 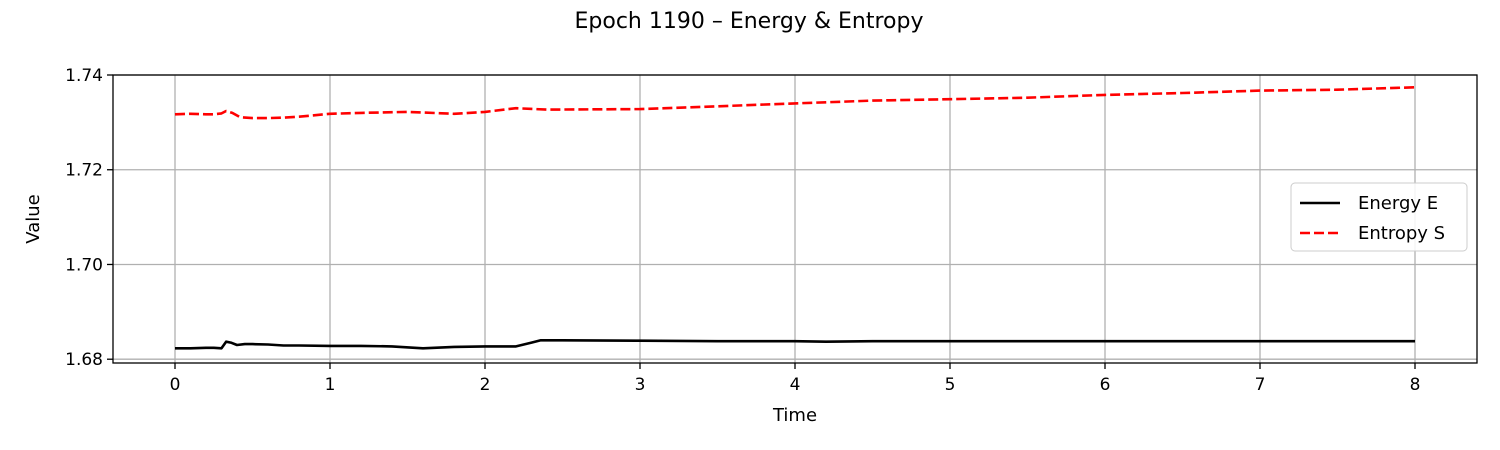 What do you see at coordinates (640, 385) in the screenshot?
I see `x-tick-label: 3` at bounding box center [640, 385].